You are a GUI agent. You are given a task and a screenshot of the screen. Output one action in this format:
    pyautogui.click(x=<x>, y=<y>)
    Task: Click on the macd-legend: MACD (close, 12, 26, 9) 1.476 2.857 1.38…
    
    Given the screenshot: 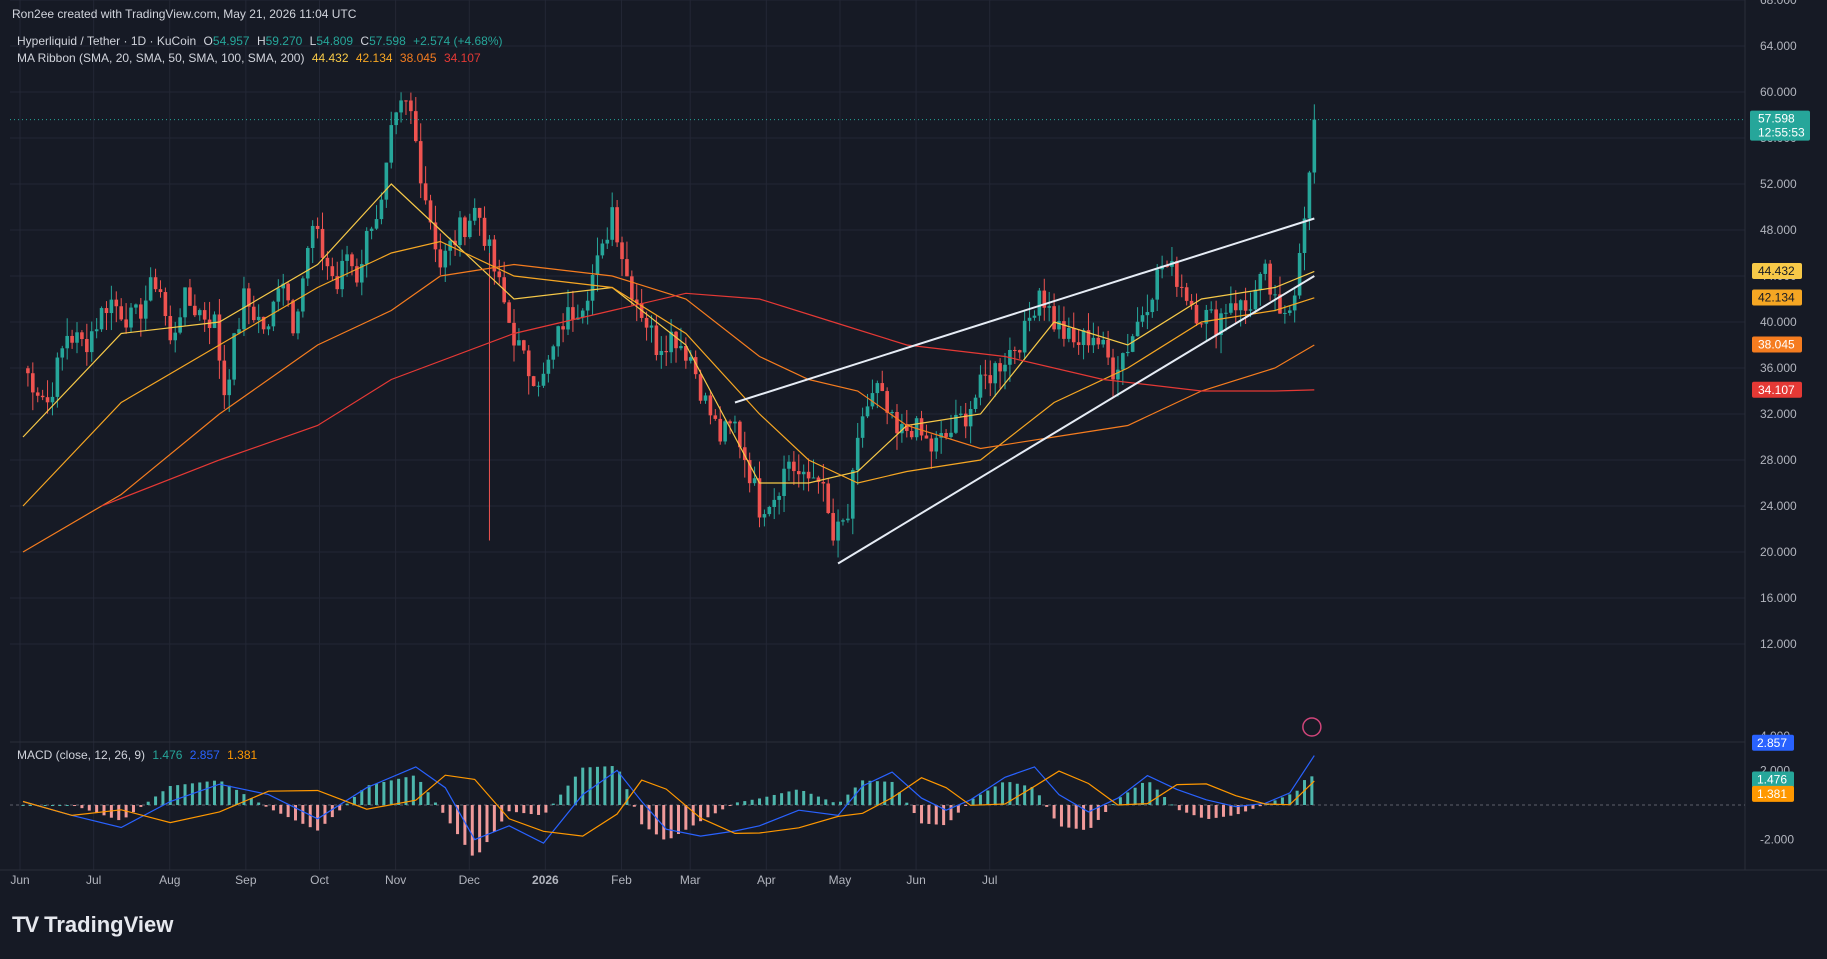 What is the action you would take?
    pyautogui.click(x=139, y=755)
    